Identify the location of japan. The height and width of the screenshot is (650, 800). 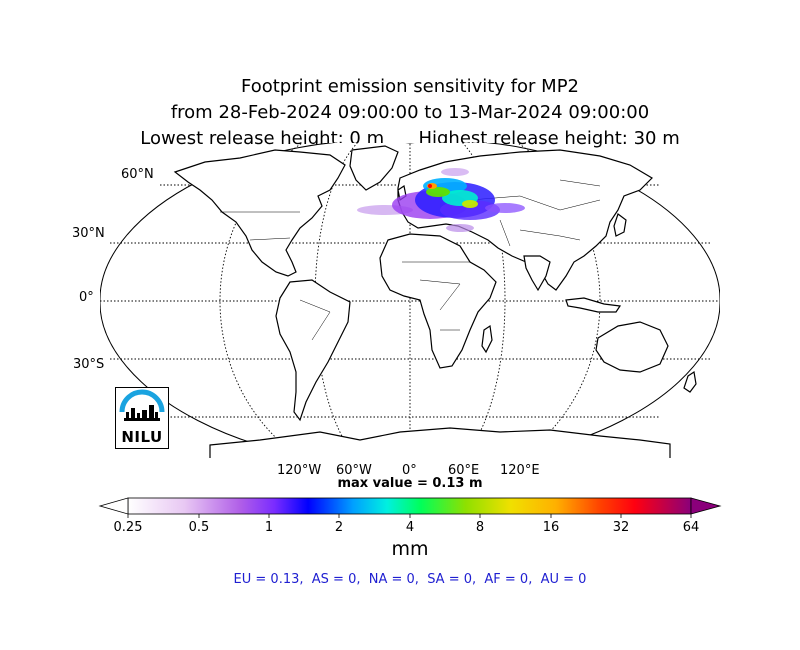
(620, 225).